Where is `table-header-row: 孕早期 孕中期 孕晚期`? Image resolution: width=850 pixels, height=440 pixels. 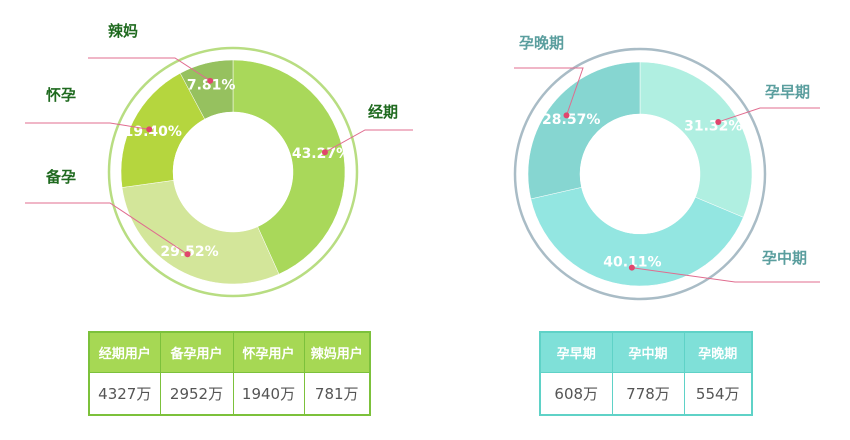 table-header-row: 孕早期 孕中期 孕晚期 is located at coordinates (646, 352).